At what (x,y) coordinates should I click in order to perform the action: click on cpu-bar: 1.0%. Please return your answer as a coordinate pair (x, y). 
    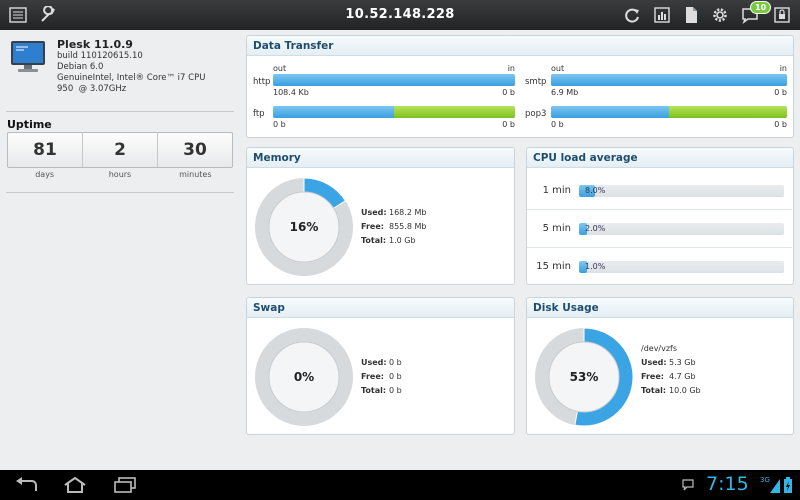
    Looking at the image, I should click on (681, 267).